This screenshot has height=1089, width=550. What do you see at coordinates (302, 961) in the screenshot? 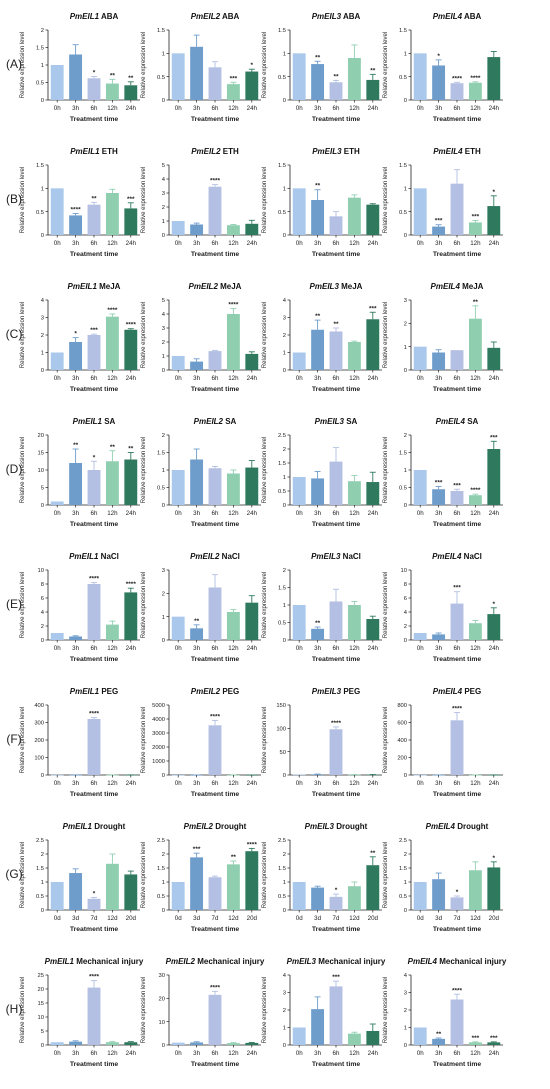
I see `panel-title-gene: PmEIL3` at bounding box center [302, 961].